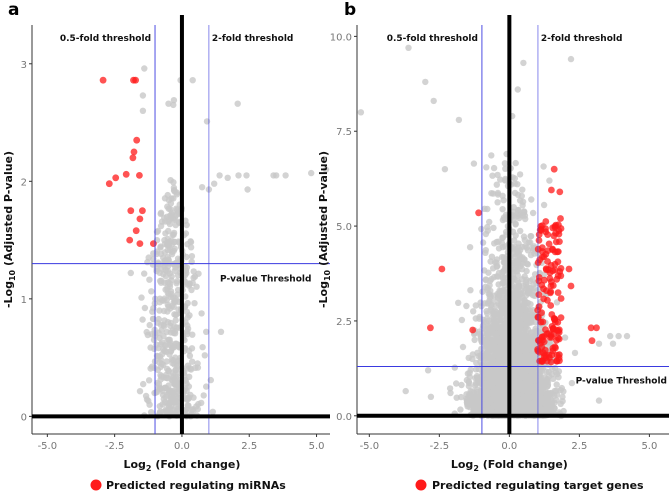 The width and height of the screenshot is (669, 496). I want to click on y-label-rest: (Adjusted P-value), so click(8, 210).